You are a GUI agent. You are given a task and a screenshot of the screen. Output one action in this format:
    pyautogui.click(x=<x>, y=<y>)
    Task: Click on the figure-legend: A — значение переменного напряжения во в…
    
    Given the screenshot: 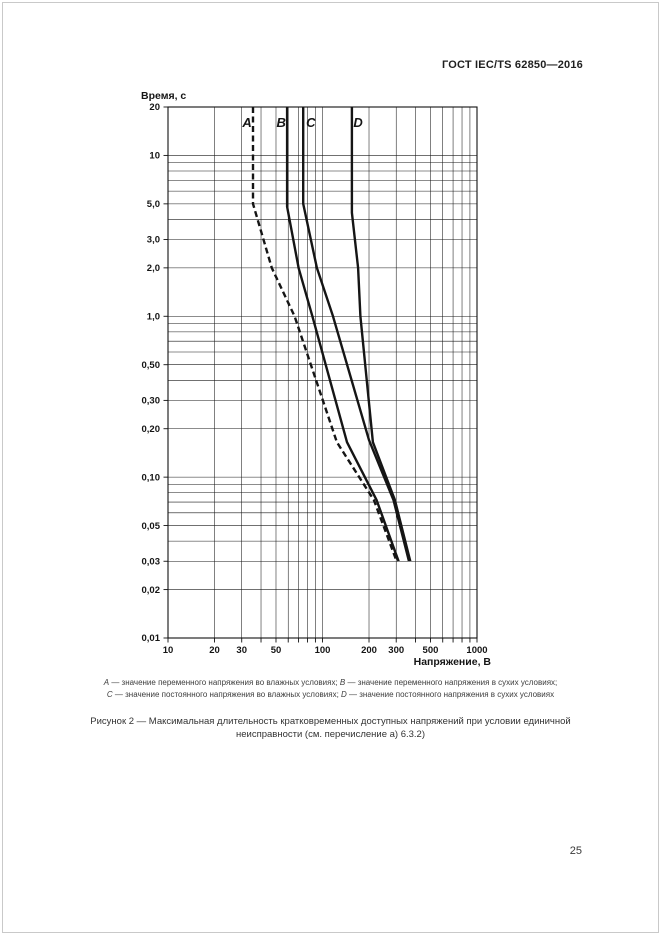 What is the action you would take?
    pyautogui.click(x=330, y=689)
    